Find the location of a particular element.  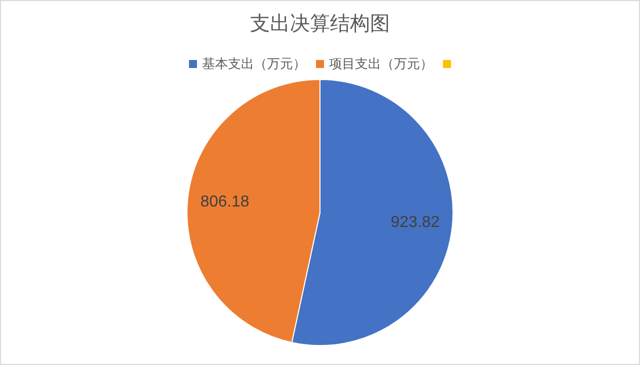

legend-label: 项目支出（万元） is located at coordinates (381, 64).